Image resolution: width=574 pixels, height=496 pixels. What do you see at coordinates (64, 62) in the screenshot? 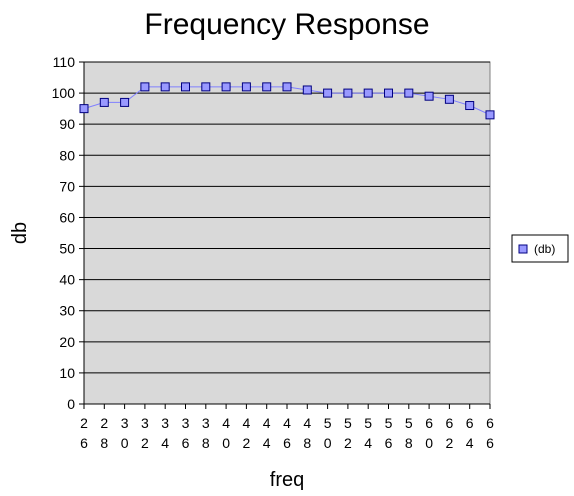
I see `y-tick-label: 110` at bounding box center [64, 62].